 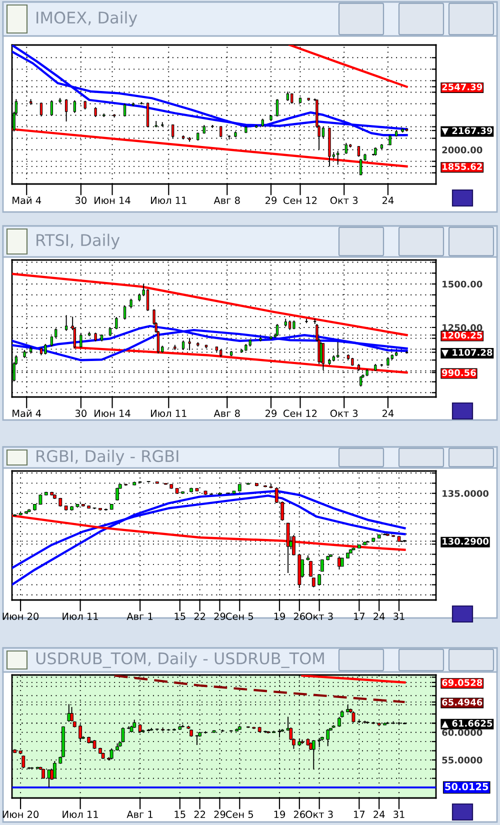 I want to click on y-tick-label: 135.0000, so click(x=465, y=493).